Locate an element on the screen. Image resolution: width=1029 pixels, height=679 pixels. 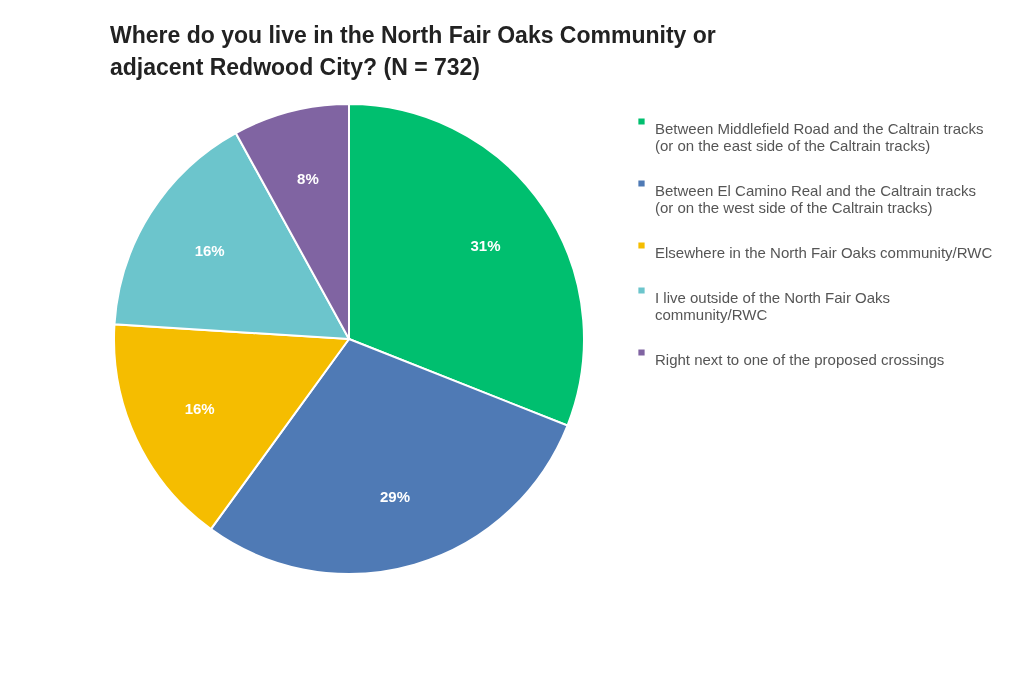
data-label: 31% is located at coordinates (485, 246).